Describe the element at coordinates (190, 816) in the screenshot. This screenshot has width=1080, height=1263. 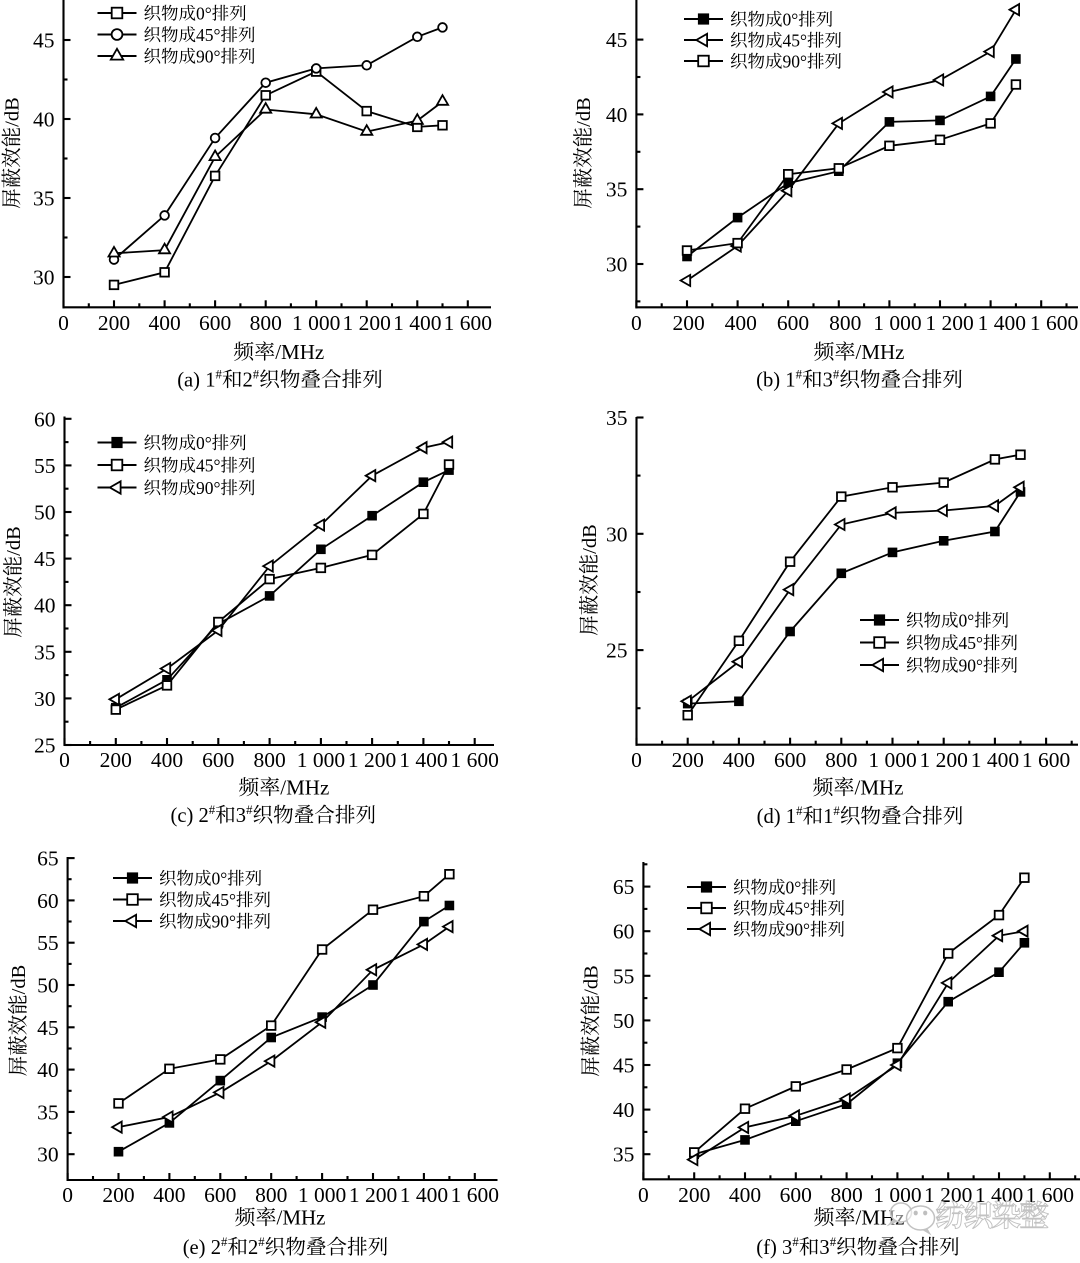
I see `svg-text: (c) 2` at that location.